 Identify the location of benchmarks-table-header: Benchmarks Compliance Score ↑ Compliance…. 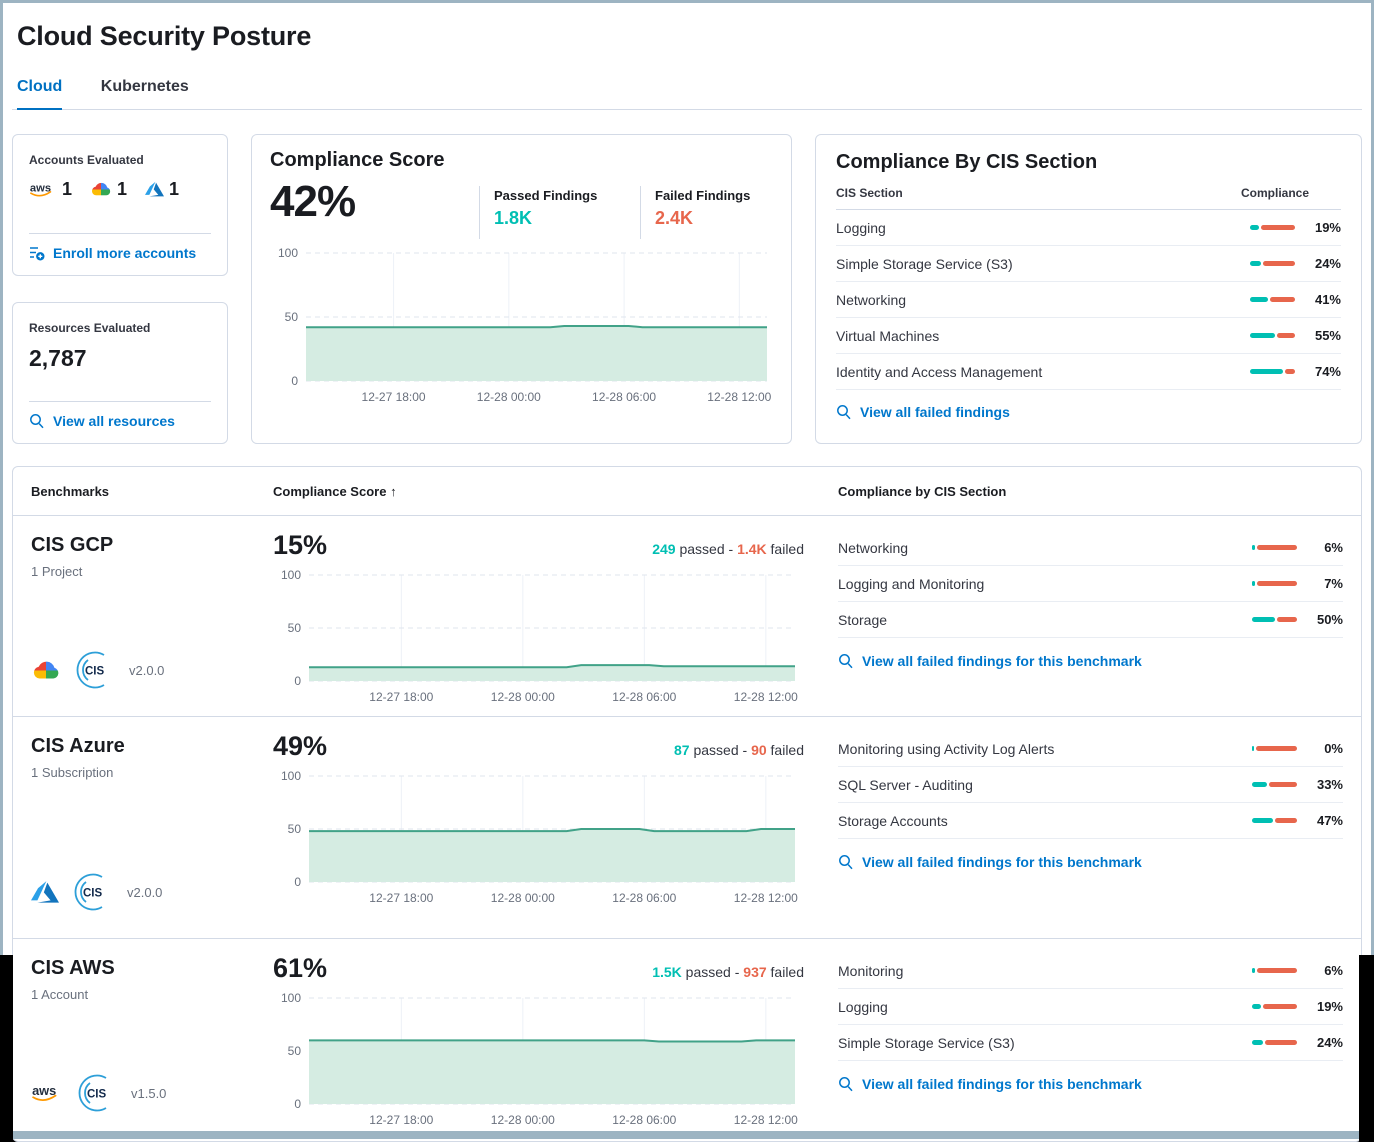
(687, 491).